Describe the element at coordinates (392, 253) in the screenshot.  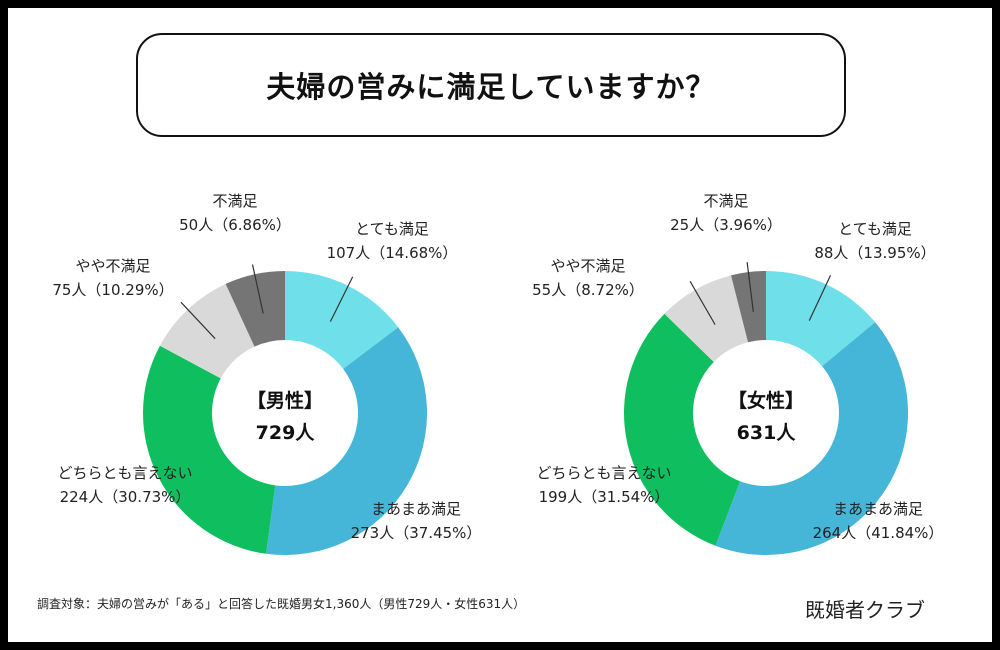
I see `slice-value-label: 107人（14.68%）` at that location.